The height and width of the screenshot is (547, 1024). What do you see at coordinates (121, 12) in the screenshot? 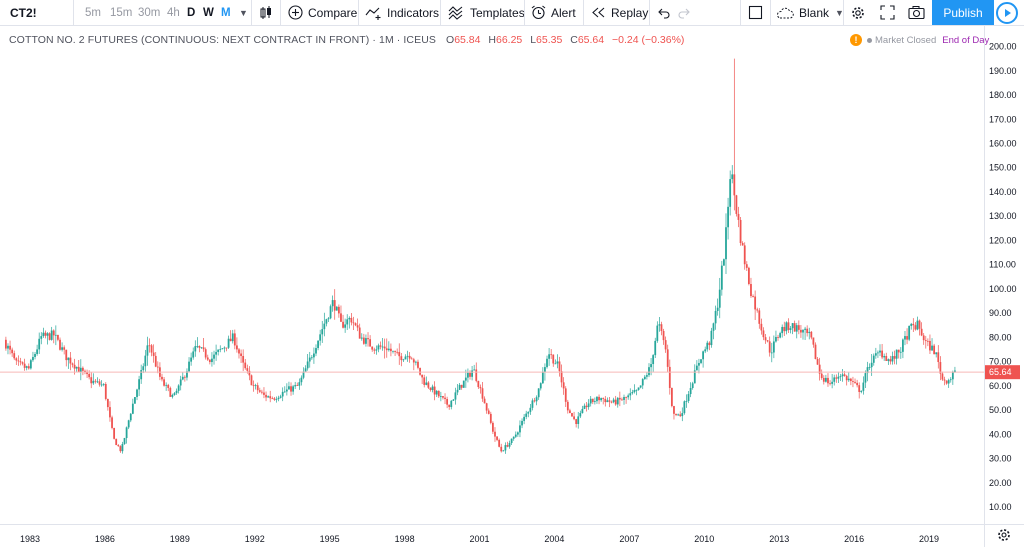
I see `interval-15m: 15m` at bounding box center [121, 12].